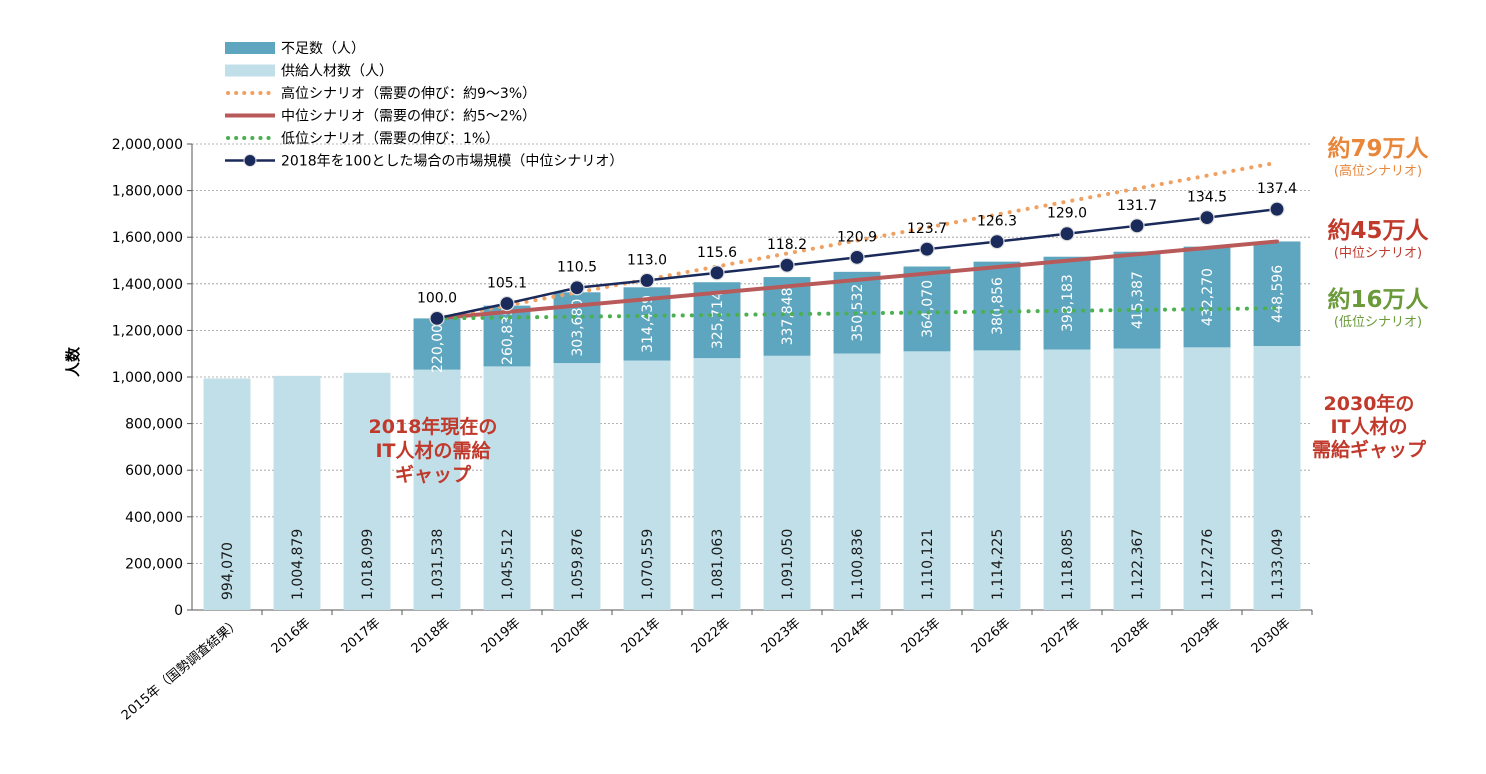 This screenshot has height=774, width=1486. Describe the element at coordinates (154, 518) in the screenshot. I see `y-tick-label: 400,000` at that location.